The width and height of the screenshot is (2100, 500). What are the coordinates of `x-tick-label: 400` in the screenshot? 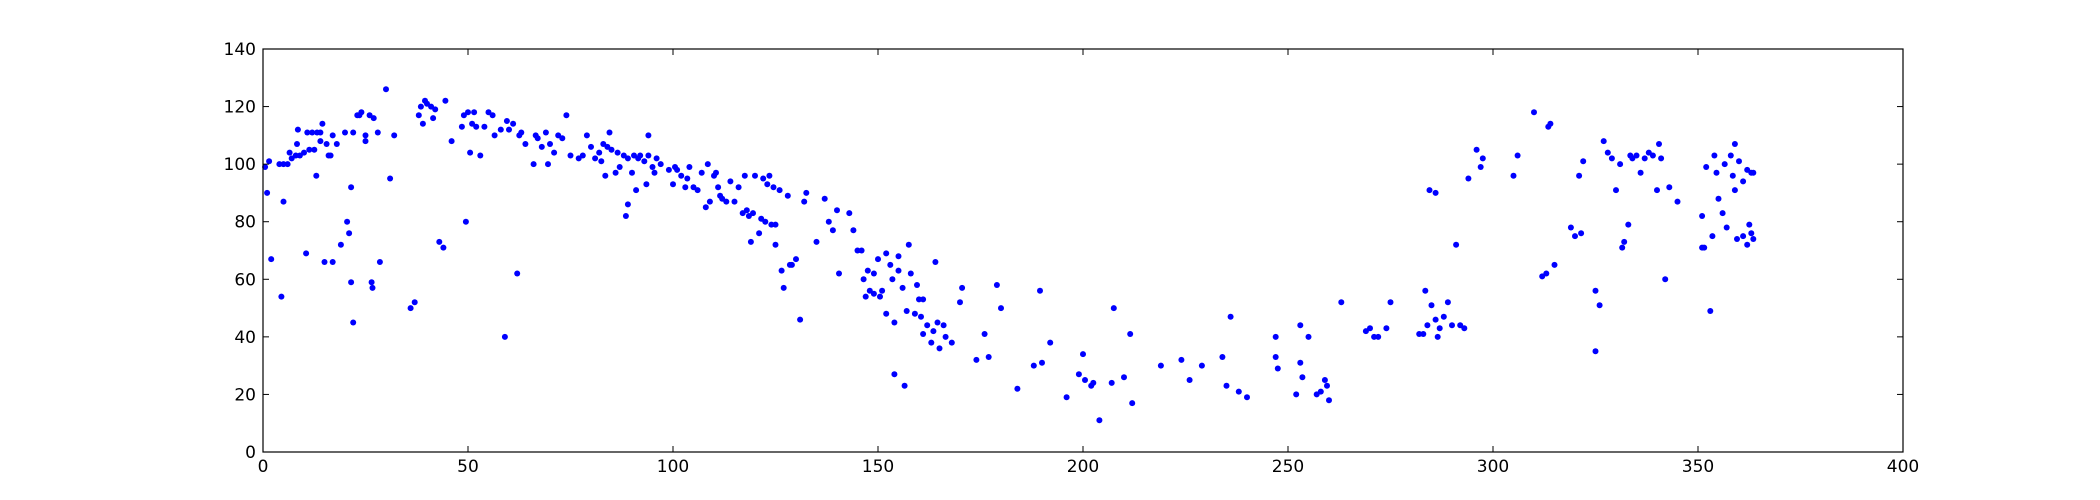 It's located at (1903, 467).